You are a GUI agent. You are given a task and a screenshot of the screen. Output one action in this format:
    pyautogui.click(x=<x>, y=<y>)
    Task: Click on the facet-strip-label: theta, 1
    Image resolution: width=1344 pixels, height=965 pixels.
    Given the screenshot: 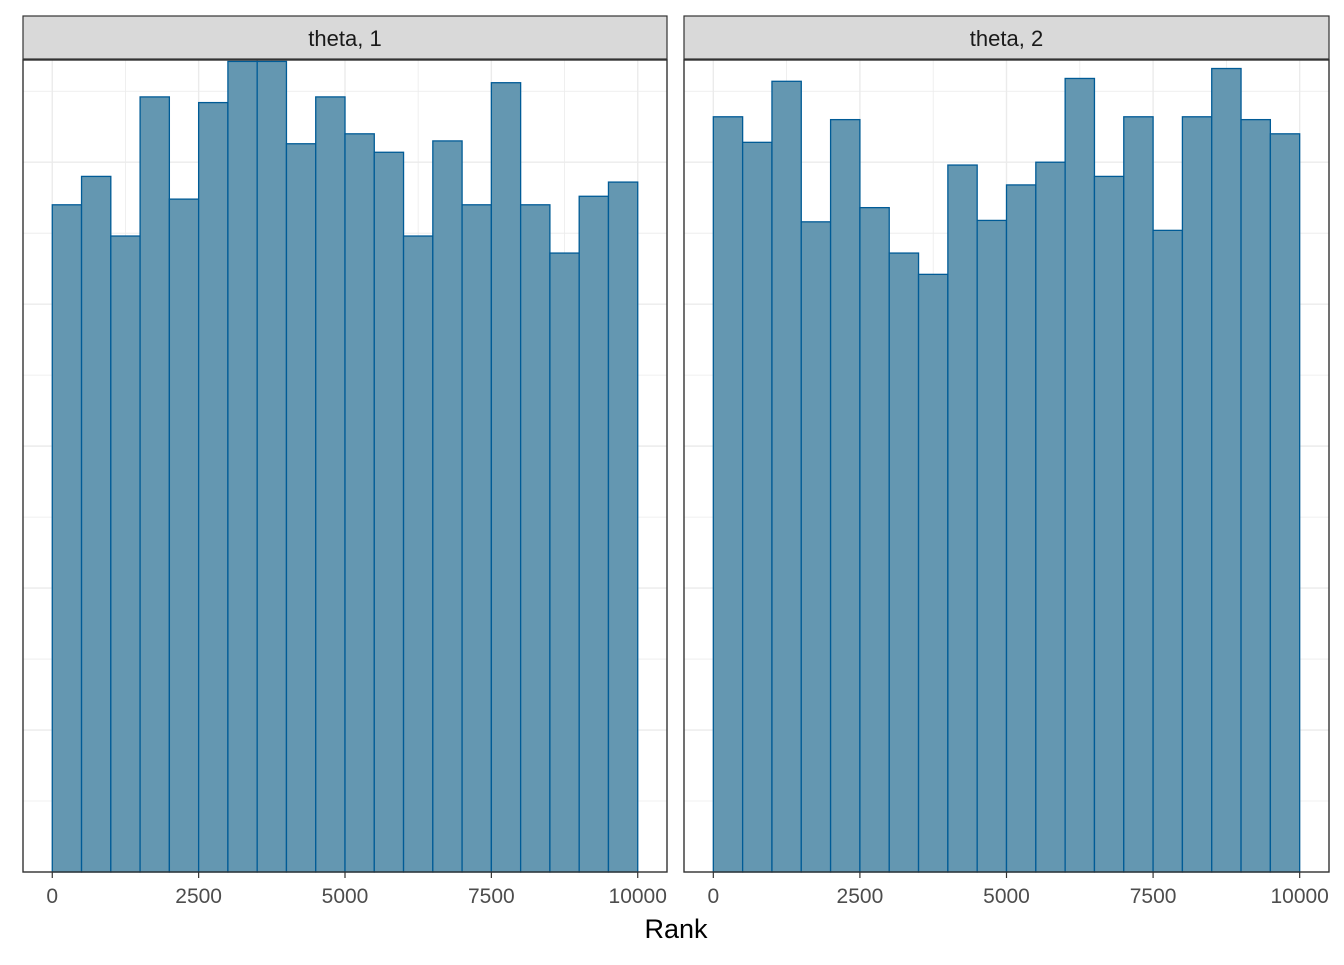 What is the action you would take?
    pyautogui.click(x=344, y=38)
    